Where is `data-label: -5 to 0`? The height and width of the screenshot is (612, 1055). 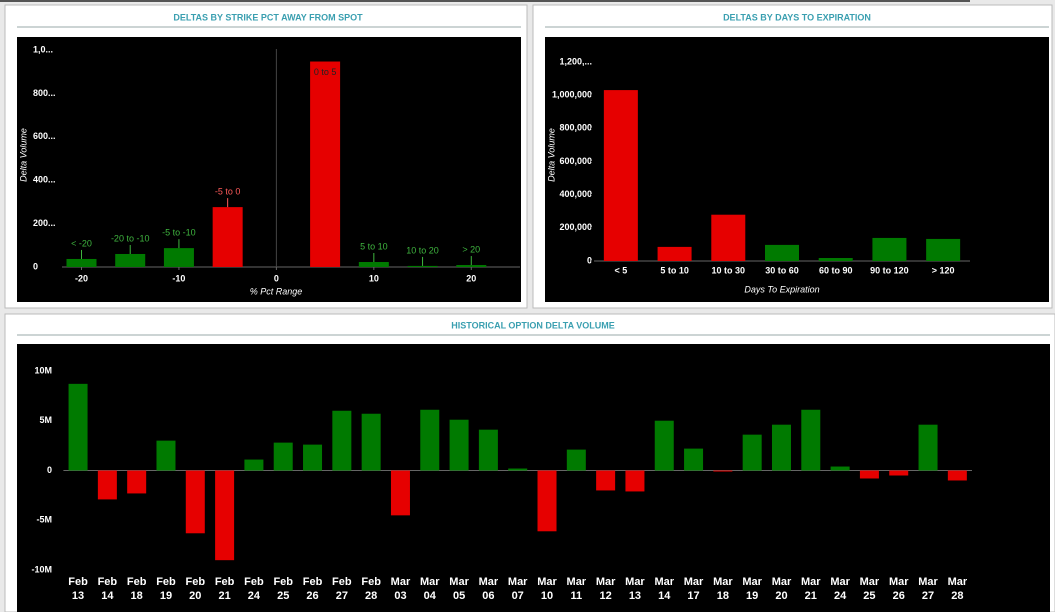
data-label: -5 to 0 is located at coordinates (228, 191).